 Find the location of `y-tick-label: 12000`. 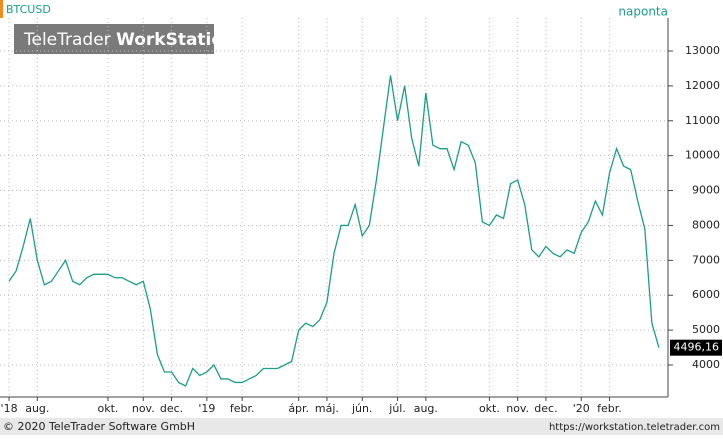

y-tick-label: 12000 is located at coordinates (702, 85).